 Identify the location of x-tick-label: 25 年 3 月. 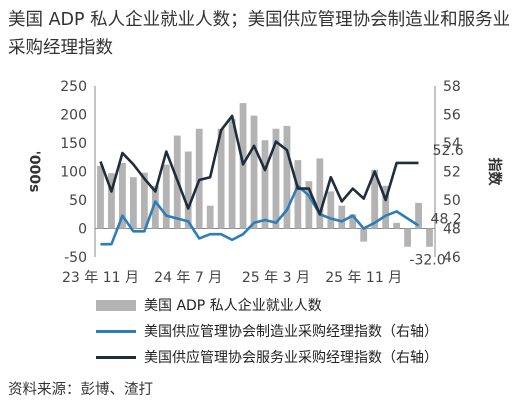
(276, 278).